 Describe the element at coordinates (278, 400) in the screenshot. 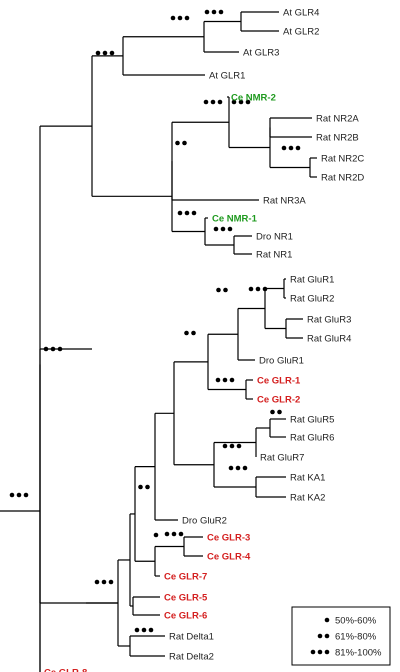

I see `leaf-label-ce-glr-2: Ce GLR-2` at that location.